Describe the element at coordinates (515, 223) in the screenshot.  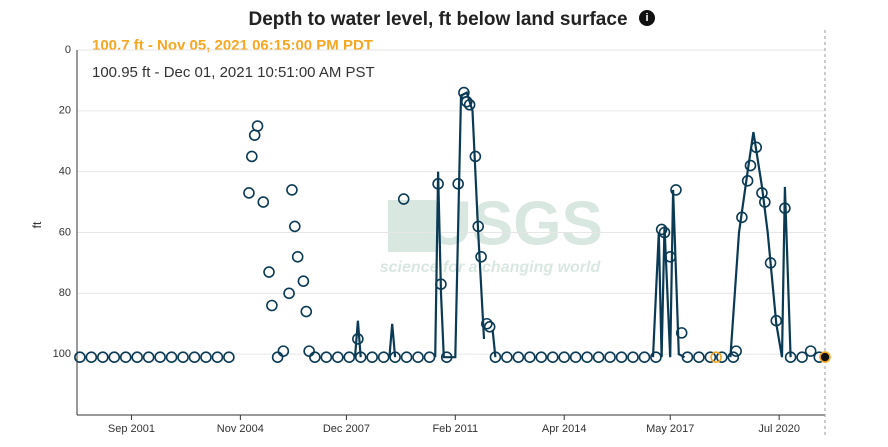
I see `watermark-logo: USGS` at that location.